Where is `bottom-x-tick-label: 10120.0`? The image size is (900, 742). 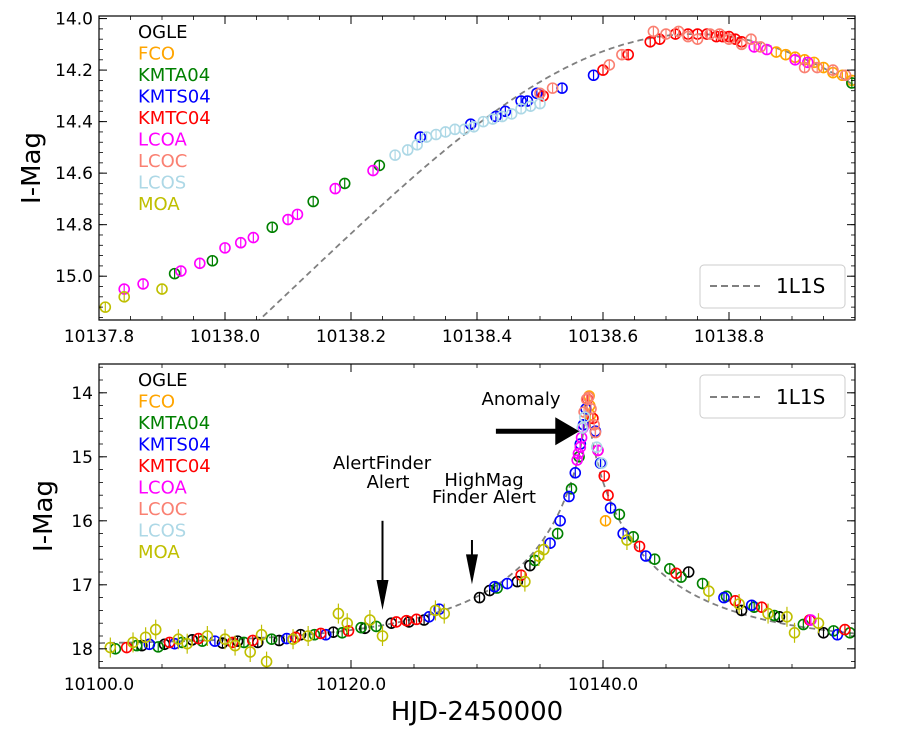
bottom-x-tick-label: 10120.0 is located at coordinates (351, 685).